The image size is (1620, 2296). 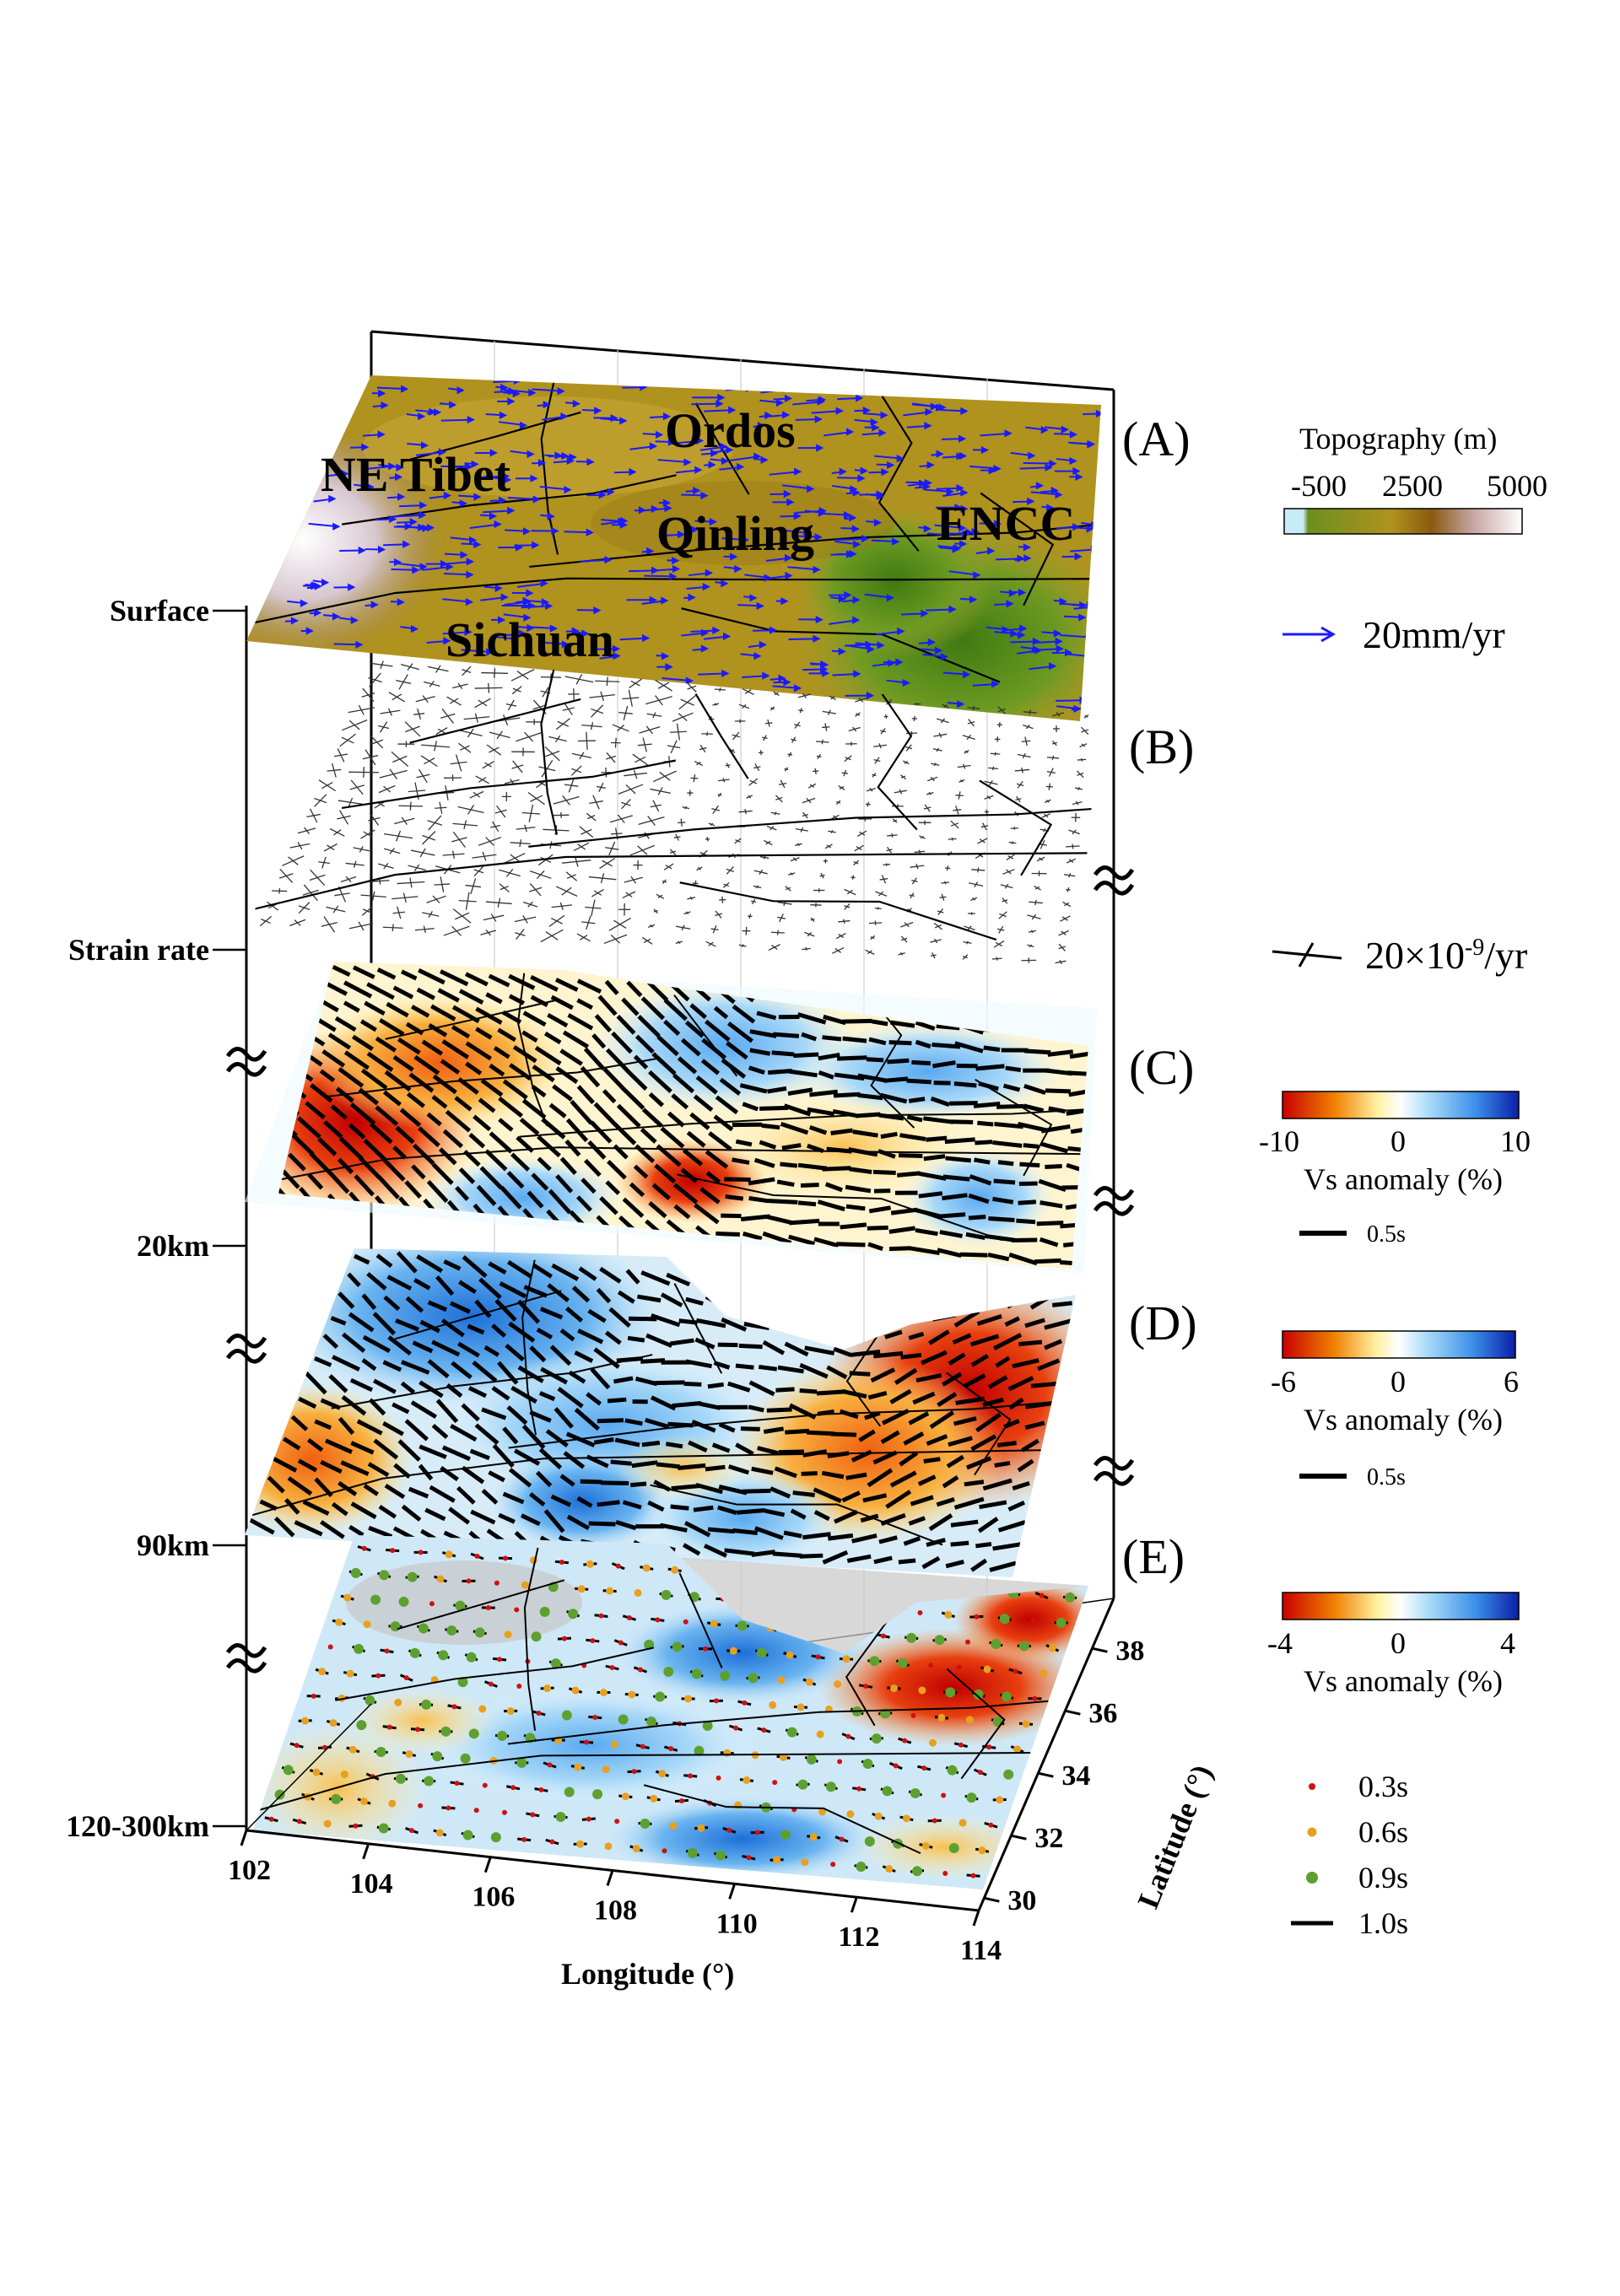 I want to click on layer-b-strain-rate, so click(x=673, y=812).